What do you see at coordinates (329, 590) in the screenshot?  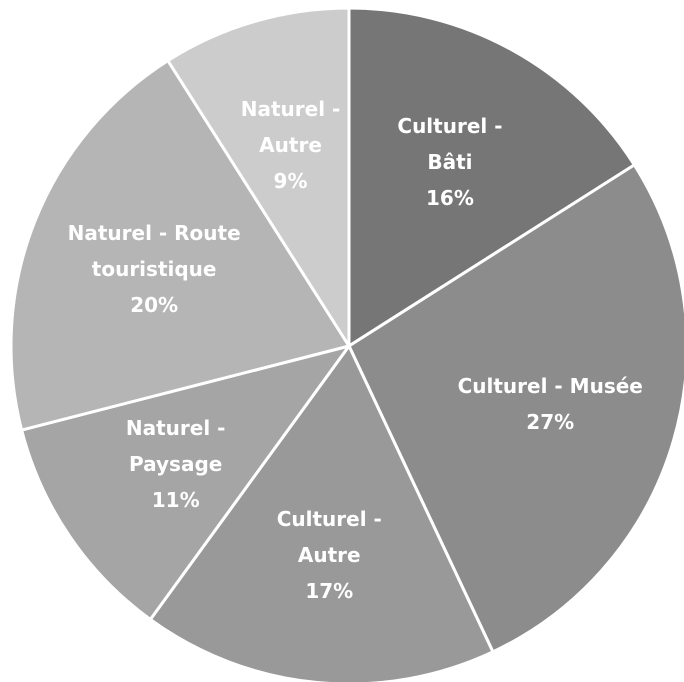 I see `slice-value: 17%` at bounding box center [329, 590].